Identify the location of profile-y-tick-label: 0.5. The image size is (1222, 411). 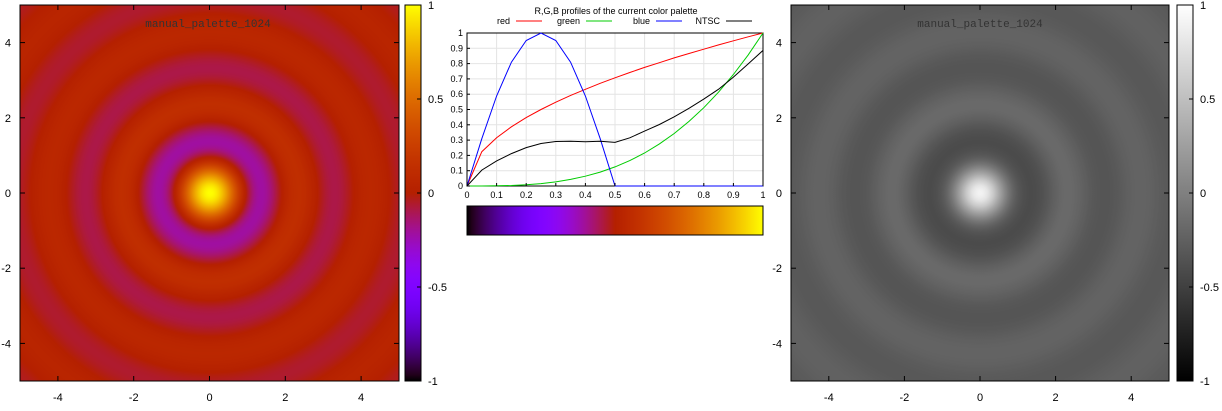
(456, 110).